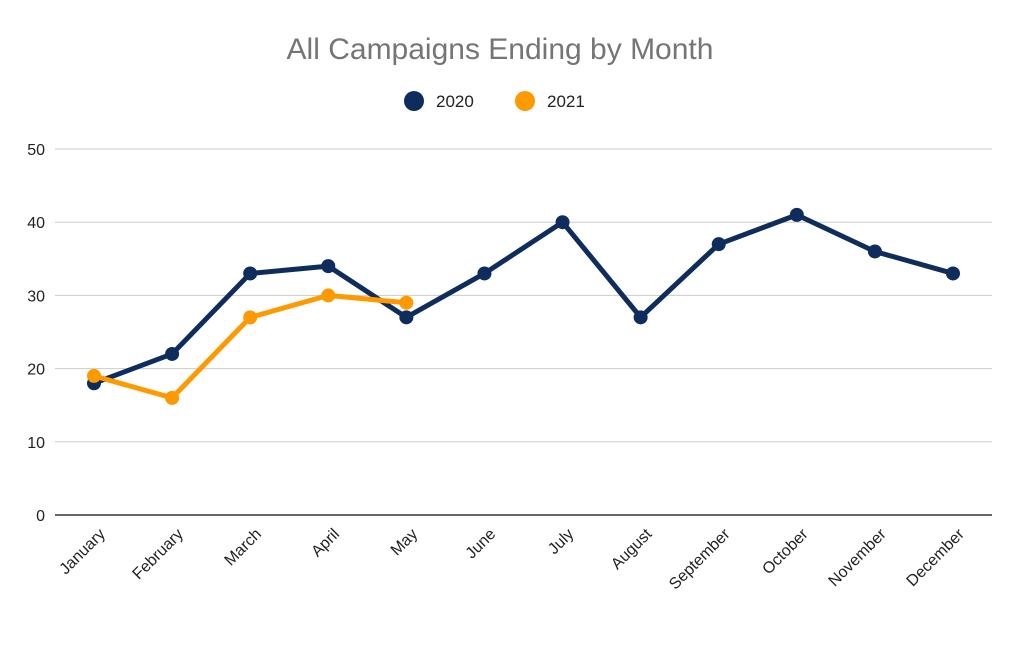 The image size is (1024, 657). What do you see at coordinates (40, 516) in the screenshot?
I see `y-tick-label: 0` at bounding box center [40, 516].